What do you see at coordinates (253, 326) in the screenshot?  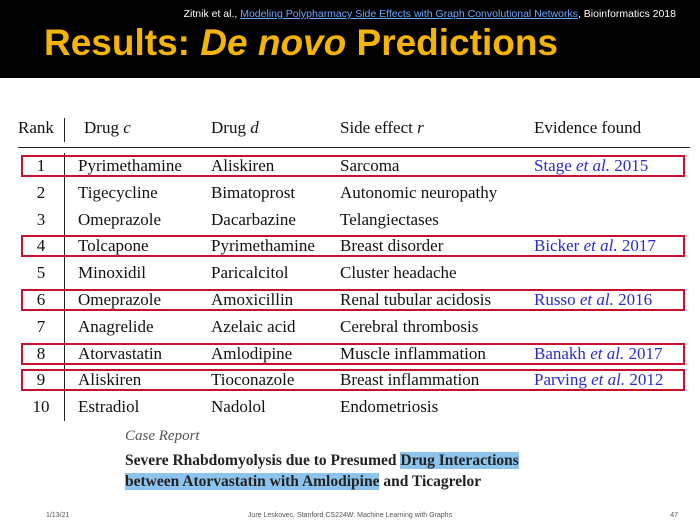 I see `drug-d-cell: Azelaic acid` at bounding box center [253, 326].